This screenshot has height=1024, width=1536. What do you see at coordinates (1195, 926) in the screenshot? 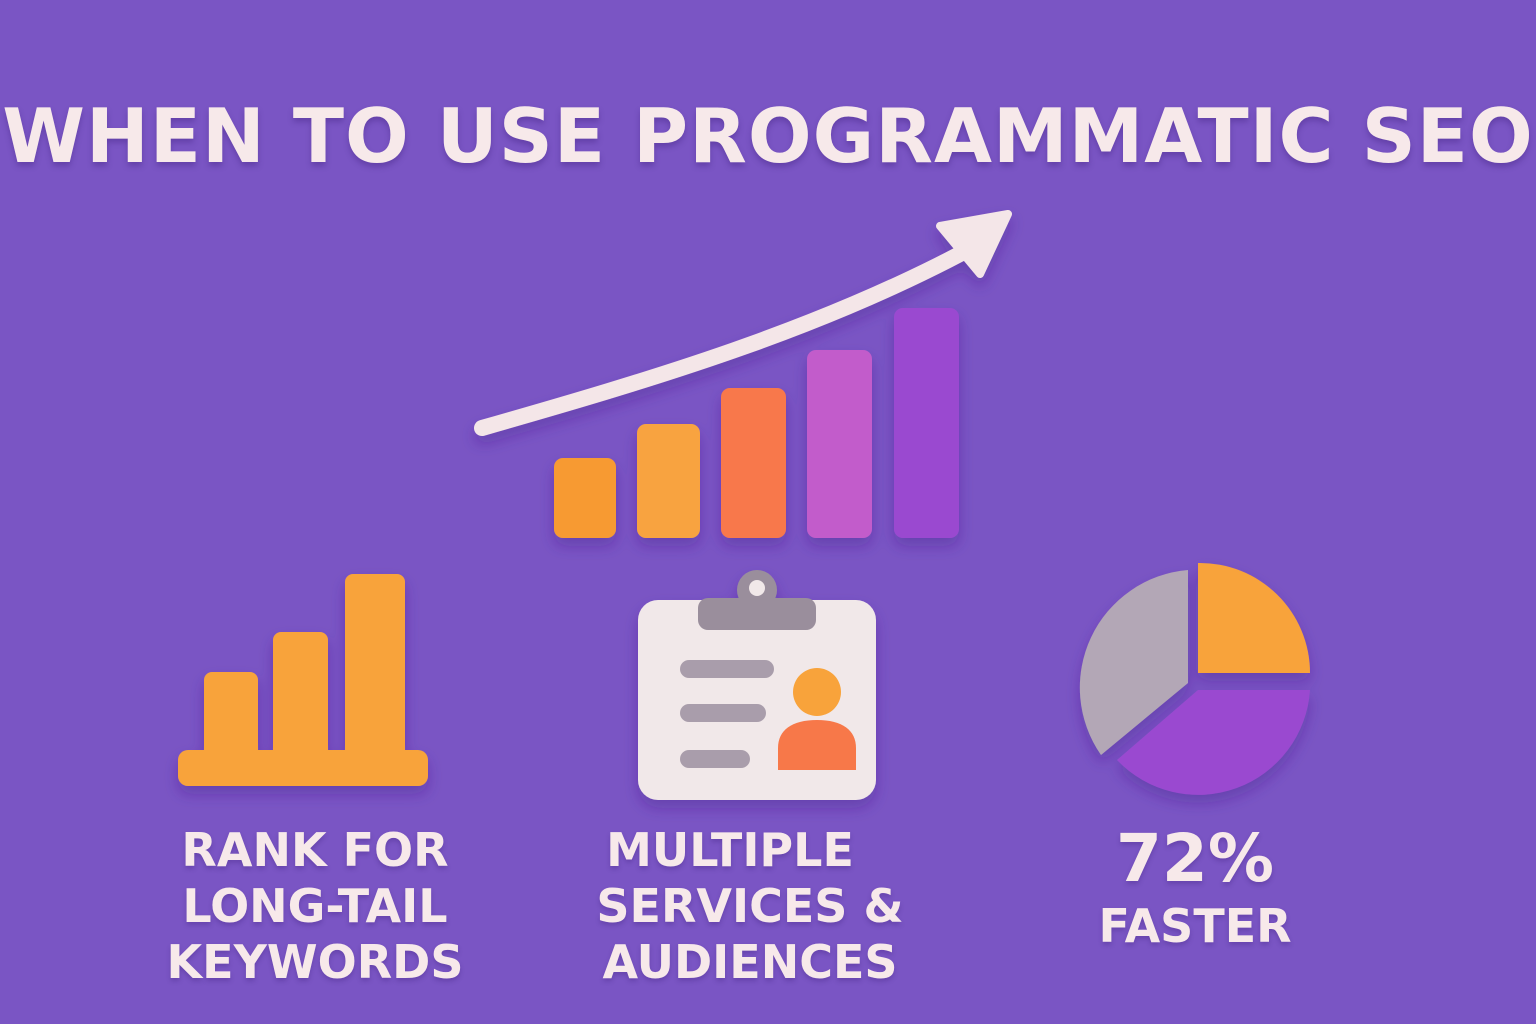
I see `stat-caption: FASTER` at bounding box center [1195, 926].